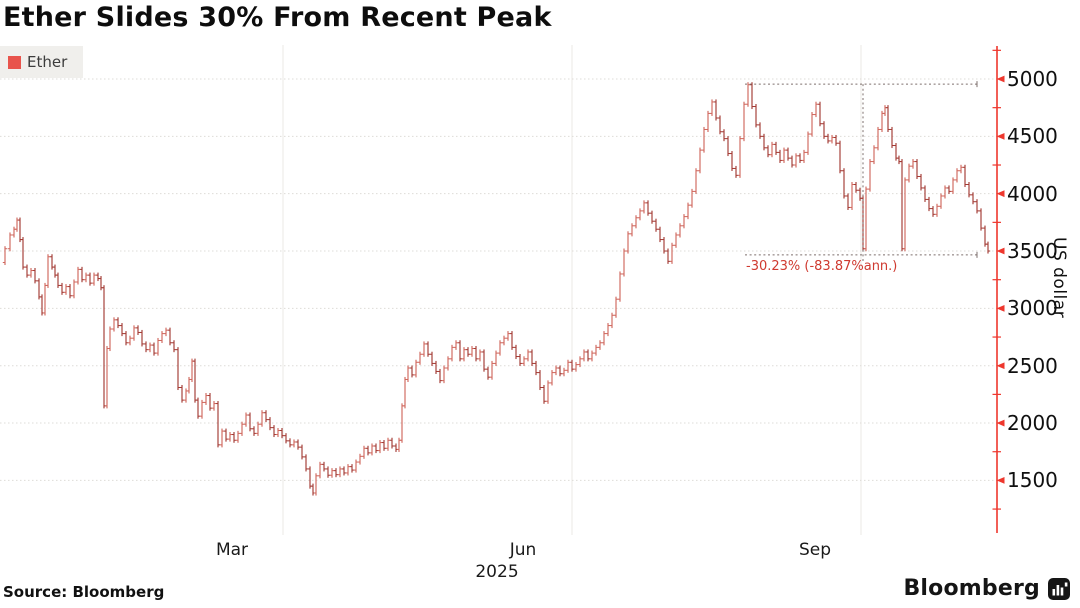 The image size is (1080, 608). What do you see at coordinates (1032, 193) in the screenshot?
I see `y-tick-label: 4000` at bounding box center [1032, 193].